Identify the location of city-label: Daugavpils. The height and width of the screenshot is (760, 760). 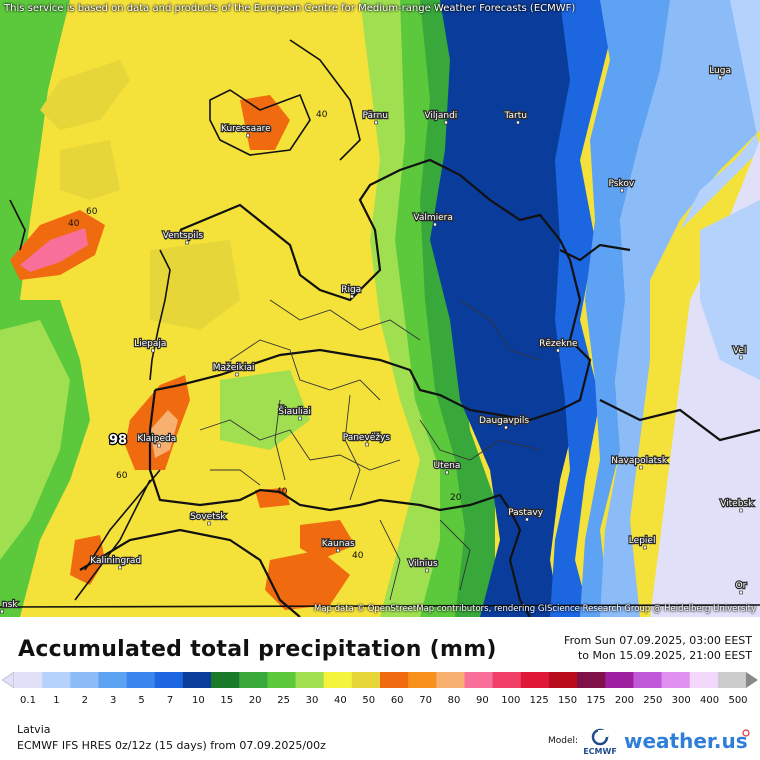
(504, 421).